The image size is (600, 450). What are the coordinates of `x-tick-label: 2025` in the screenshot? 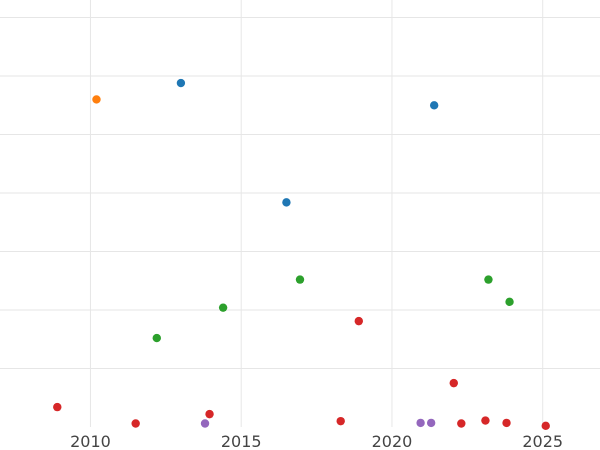 It's located at (542, 441).